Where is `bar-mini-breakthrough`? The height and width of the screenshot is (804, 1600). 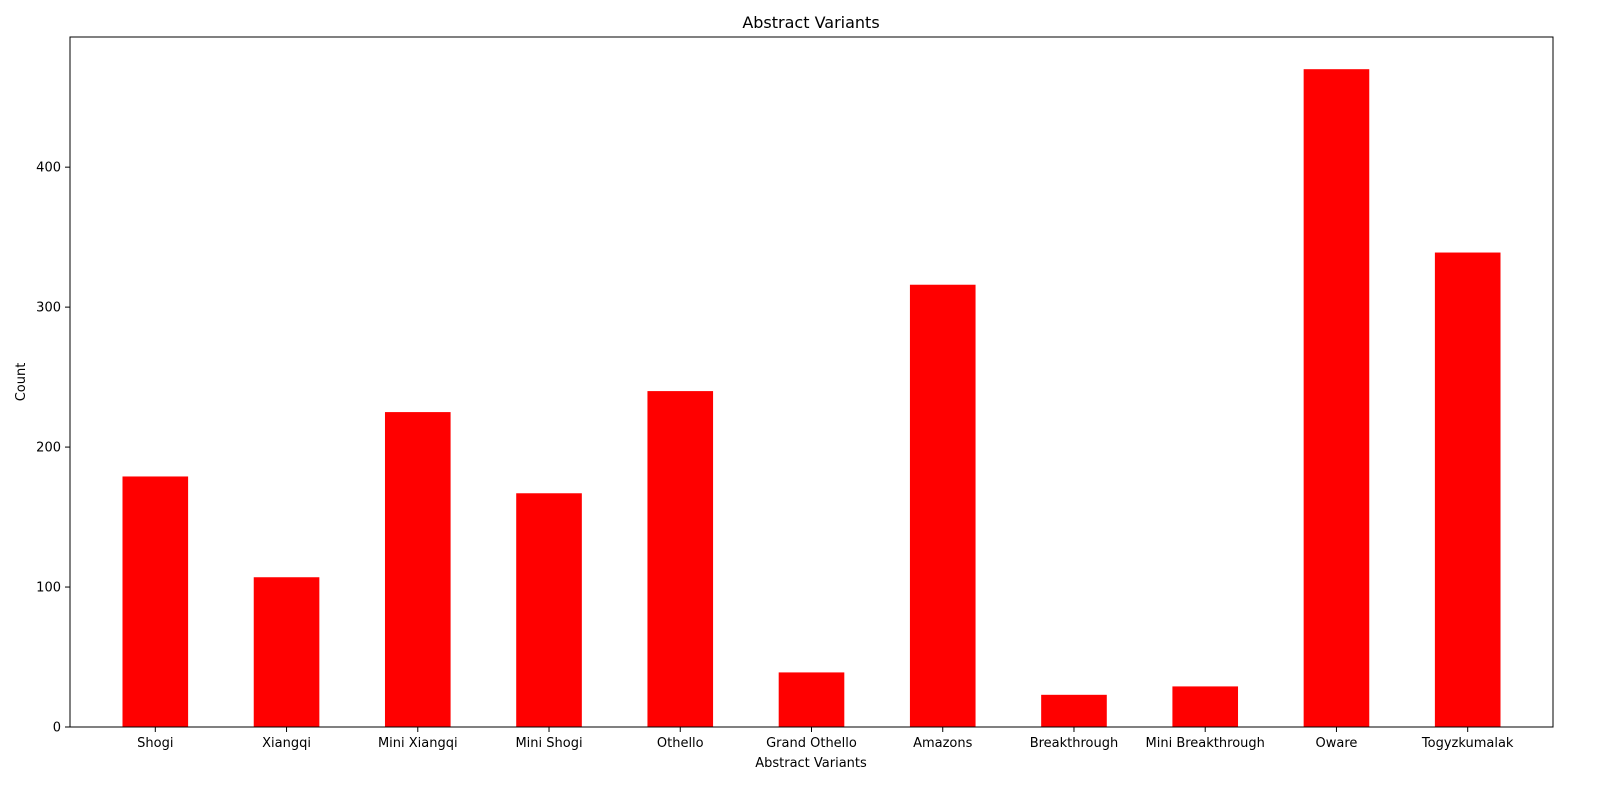 bar-mini-breakthrough is located at coordinates (1205, 706).